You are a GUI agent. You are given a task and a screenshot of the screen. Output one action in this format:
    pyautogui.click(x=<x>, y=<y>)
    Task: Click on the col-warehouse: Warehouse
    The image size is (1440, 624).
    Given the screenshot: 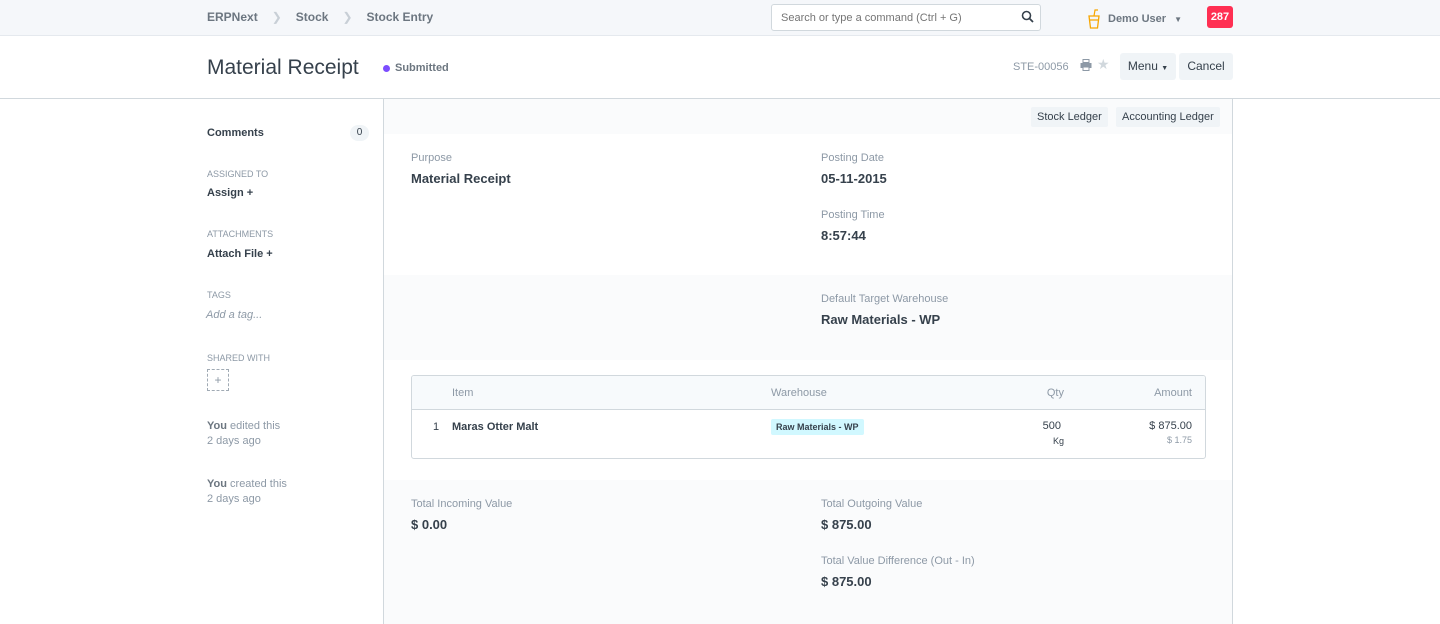 What is the action you would take?
    pyautogui.click(x=799, y=393)
    